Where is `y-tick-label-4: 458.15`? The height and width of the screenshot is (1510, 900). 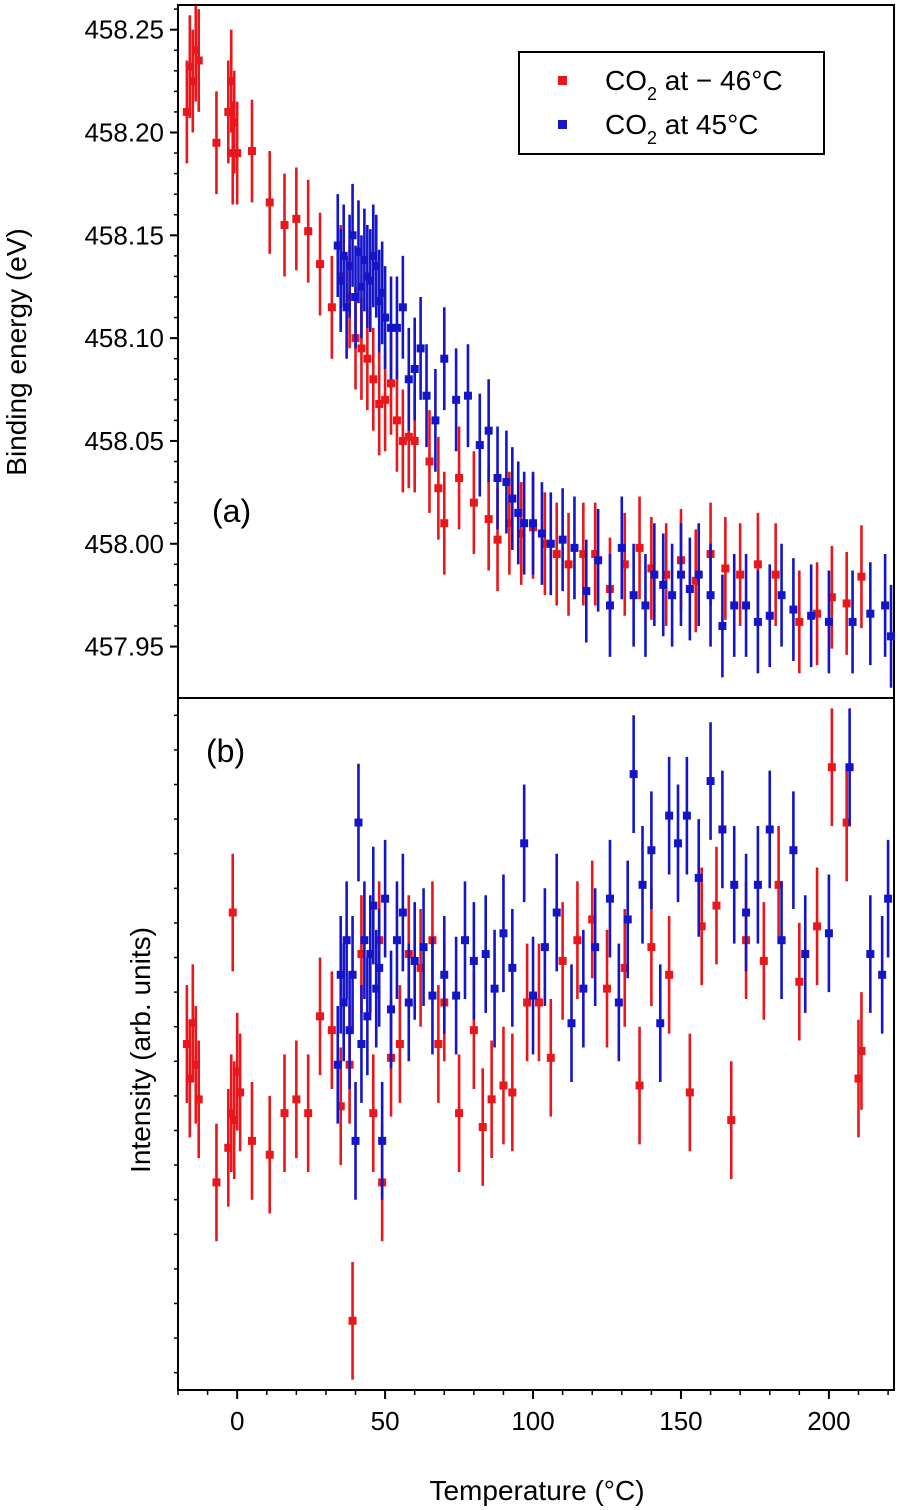
y-tick-label-4: 458.15 is located at coordinates (124, 235).